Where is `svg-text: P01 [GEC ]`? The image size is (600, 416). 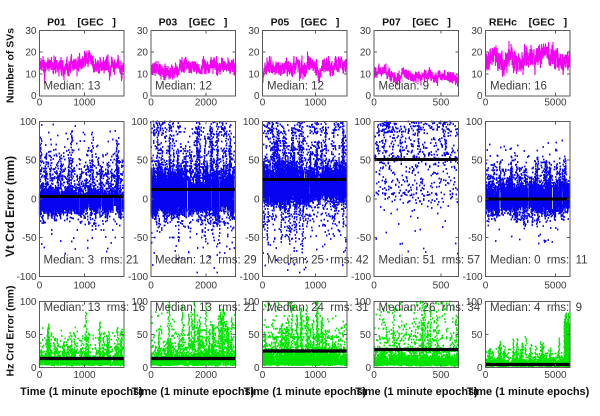
svg-text: P01 [GEC ] is located at coordinates (81, 23).